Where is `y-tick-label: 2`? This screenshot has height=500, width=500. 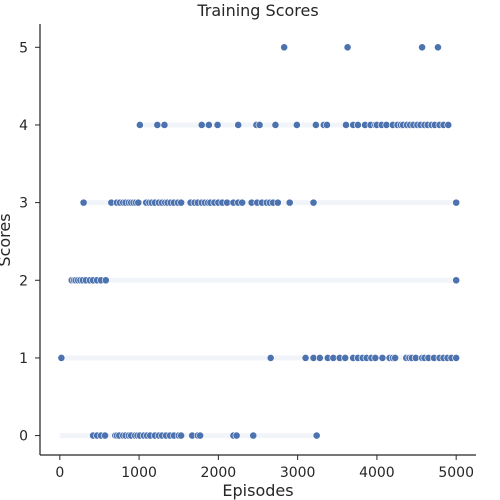 y-tick-label: 2 is located at coordinates (23, 281).